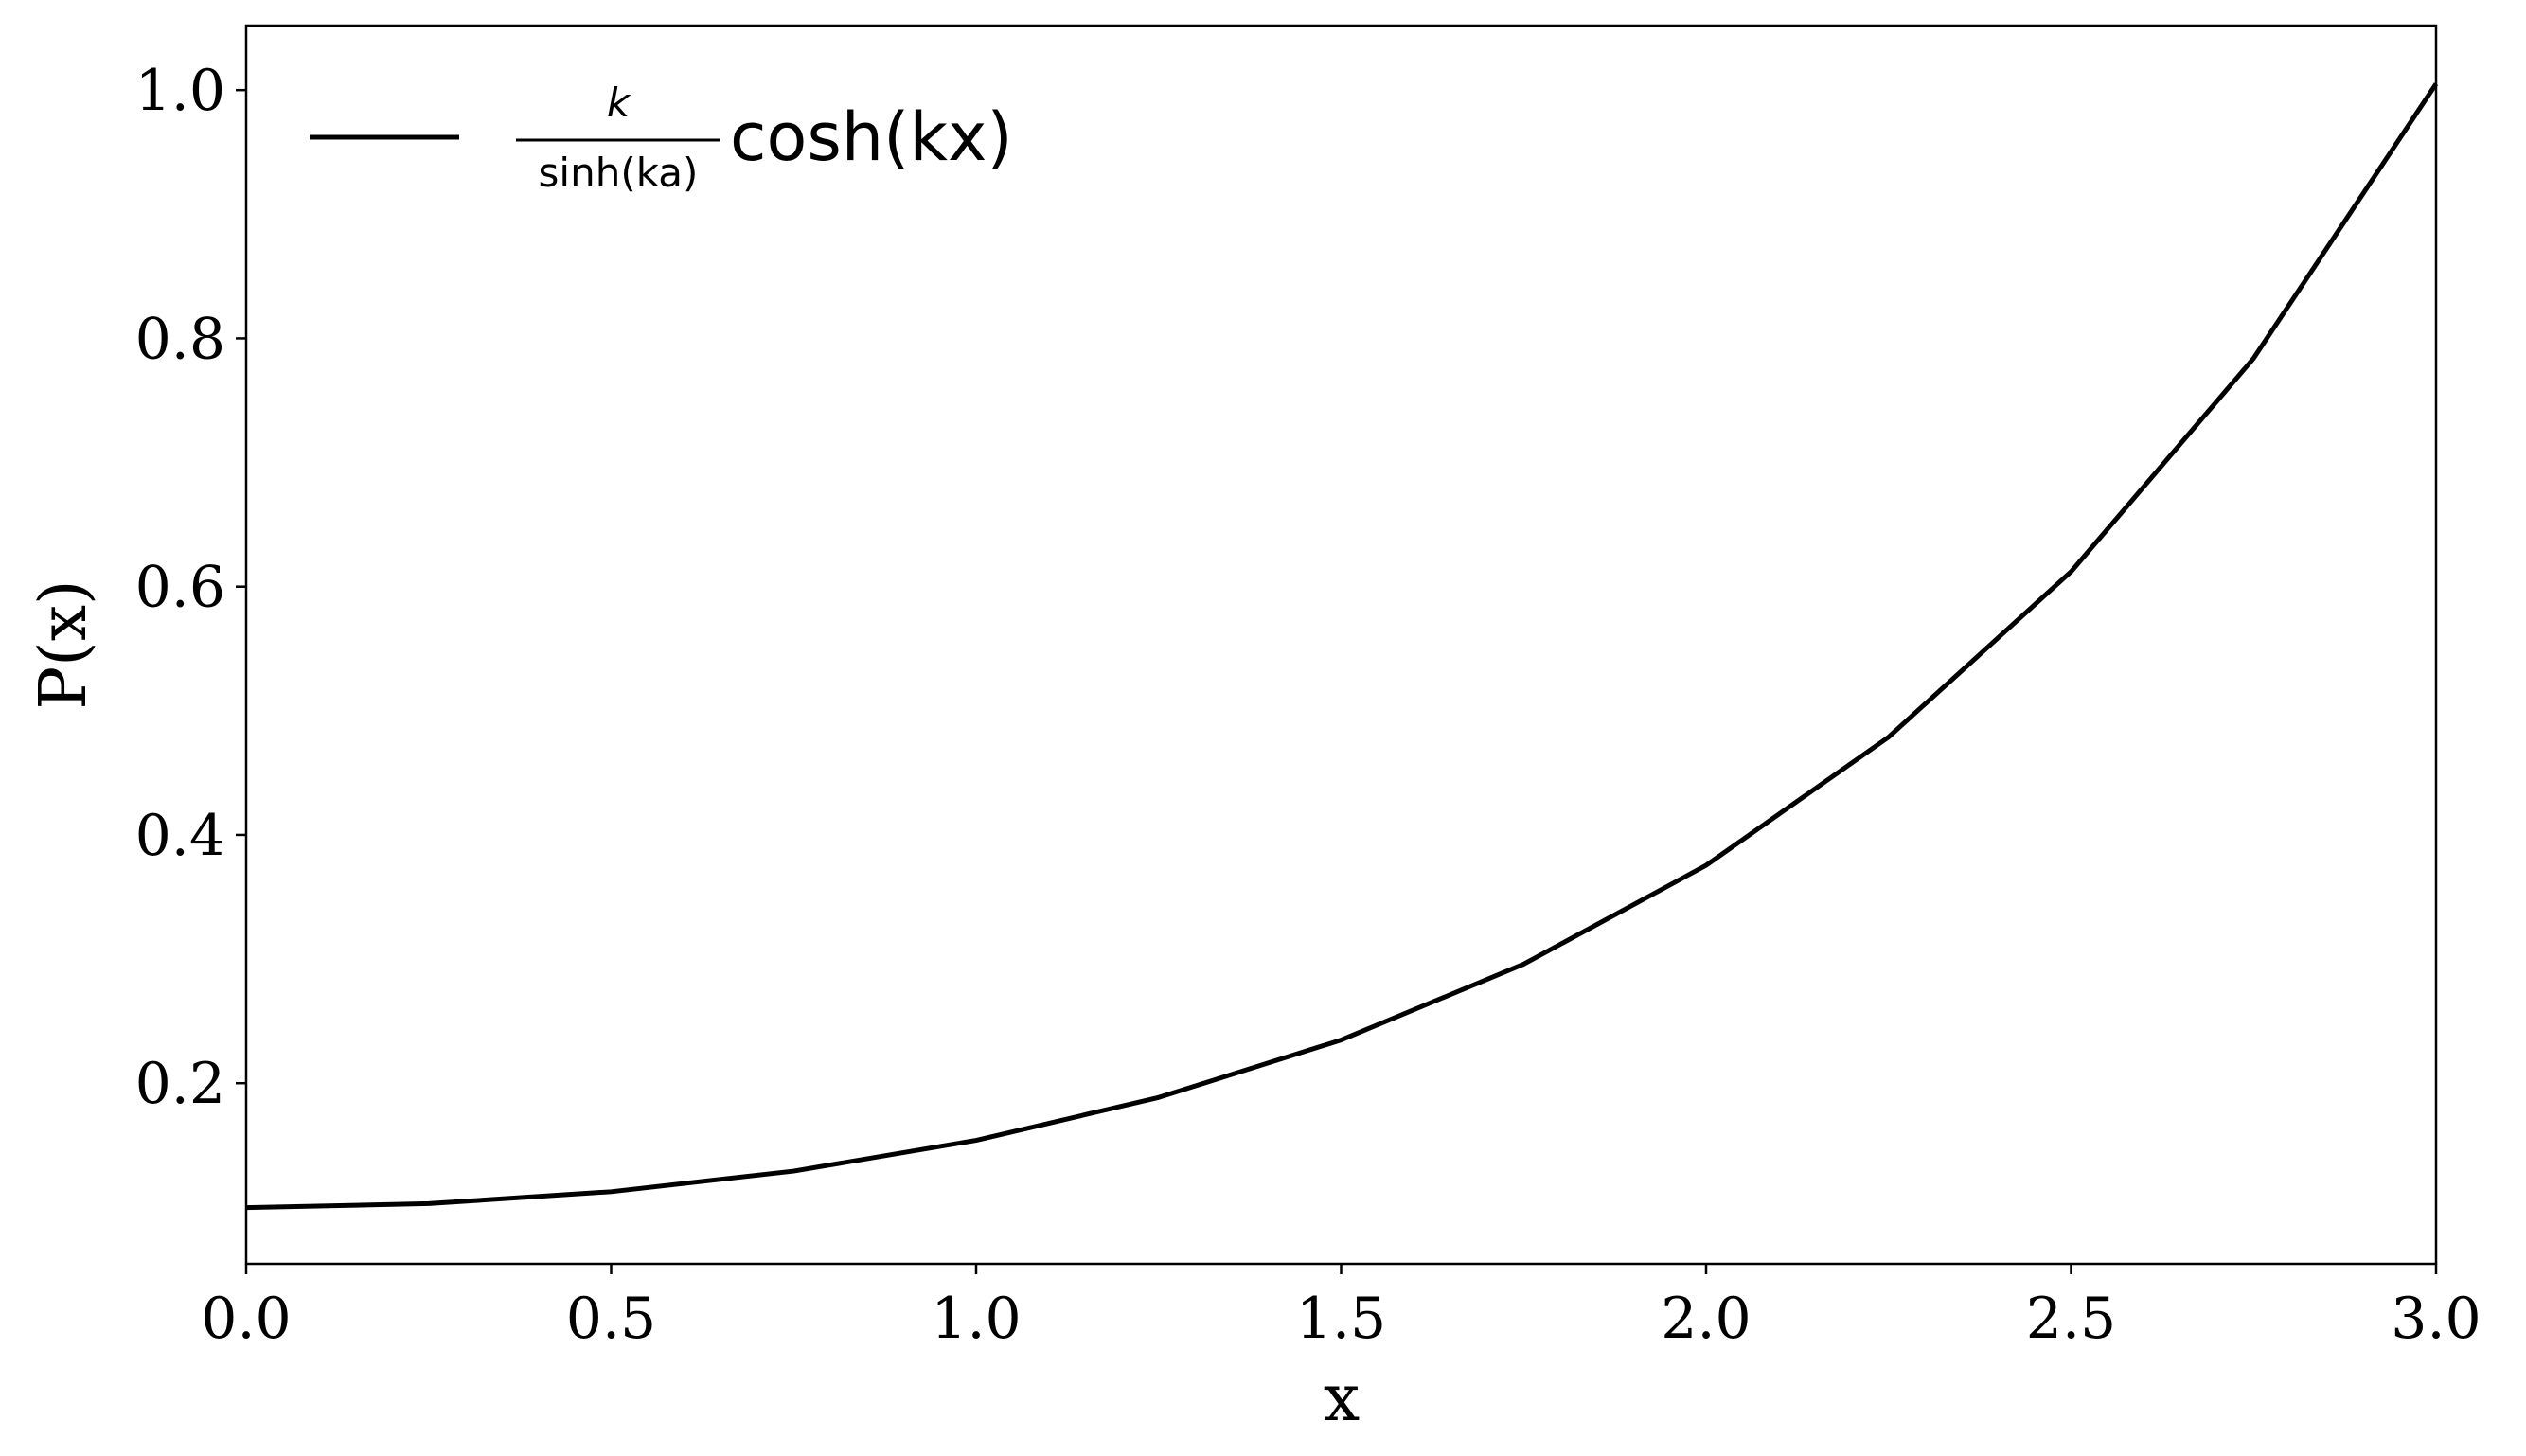 This screenshot has height=1456, width=2526. Describe the element at coordinates (180, 588) in the screenshot. I see `y-tick-label: 0.6` at that location.